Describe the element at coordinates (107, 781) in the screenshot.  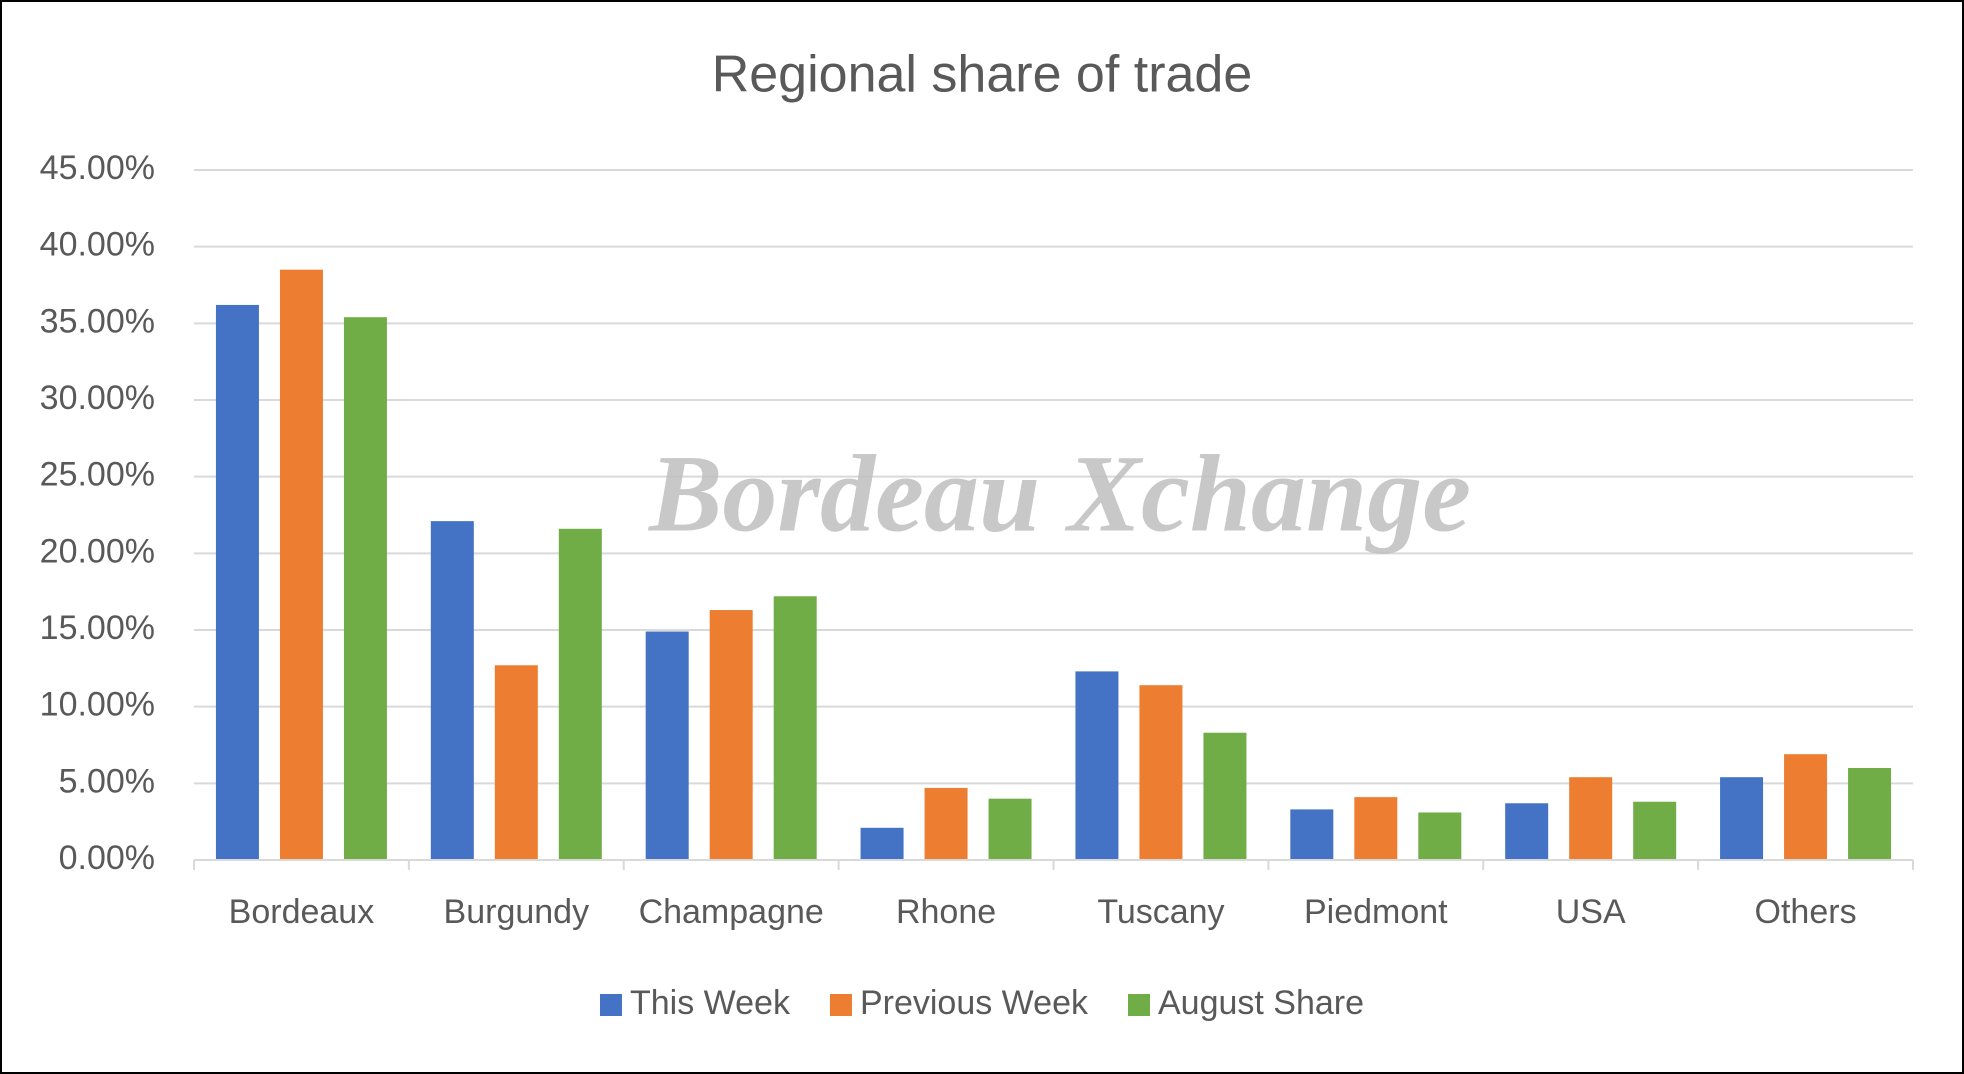
I see `y-tick-label: 5.00%` at that location.